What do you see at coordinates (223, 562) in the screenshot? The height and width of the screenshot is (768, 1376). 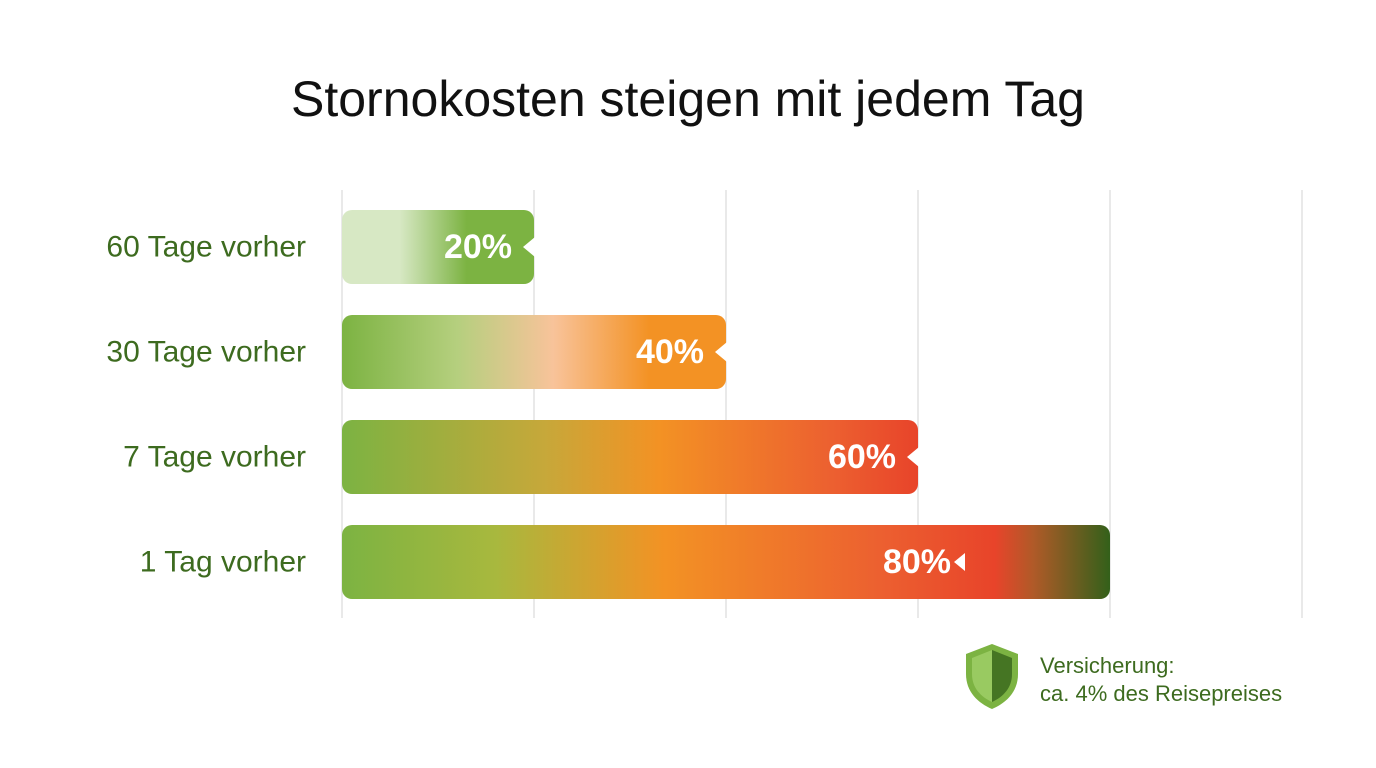 I see `category-label: 1 Tag vorher` at bounding box center [223, 562].